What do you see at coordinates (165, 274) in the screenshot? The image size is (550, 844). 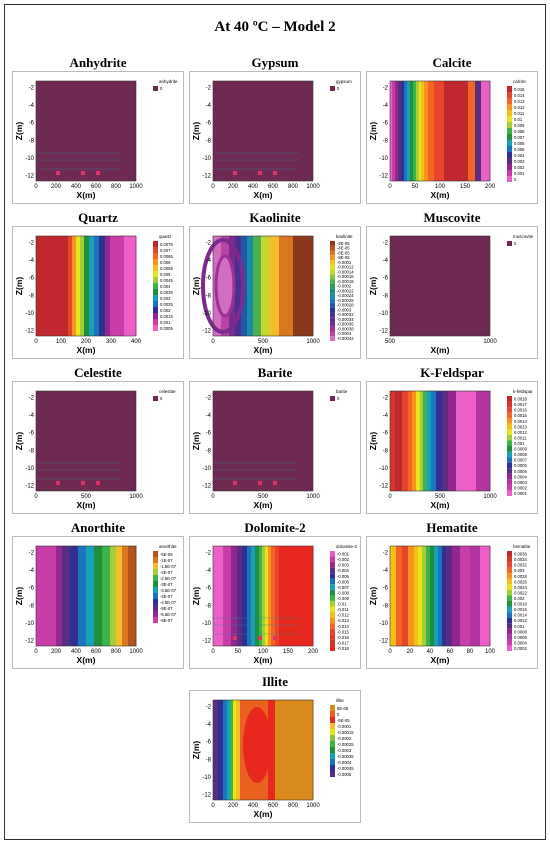 I see `legend-label: 0.005` at bounding box center [165, 274].